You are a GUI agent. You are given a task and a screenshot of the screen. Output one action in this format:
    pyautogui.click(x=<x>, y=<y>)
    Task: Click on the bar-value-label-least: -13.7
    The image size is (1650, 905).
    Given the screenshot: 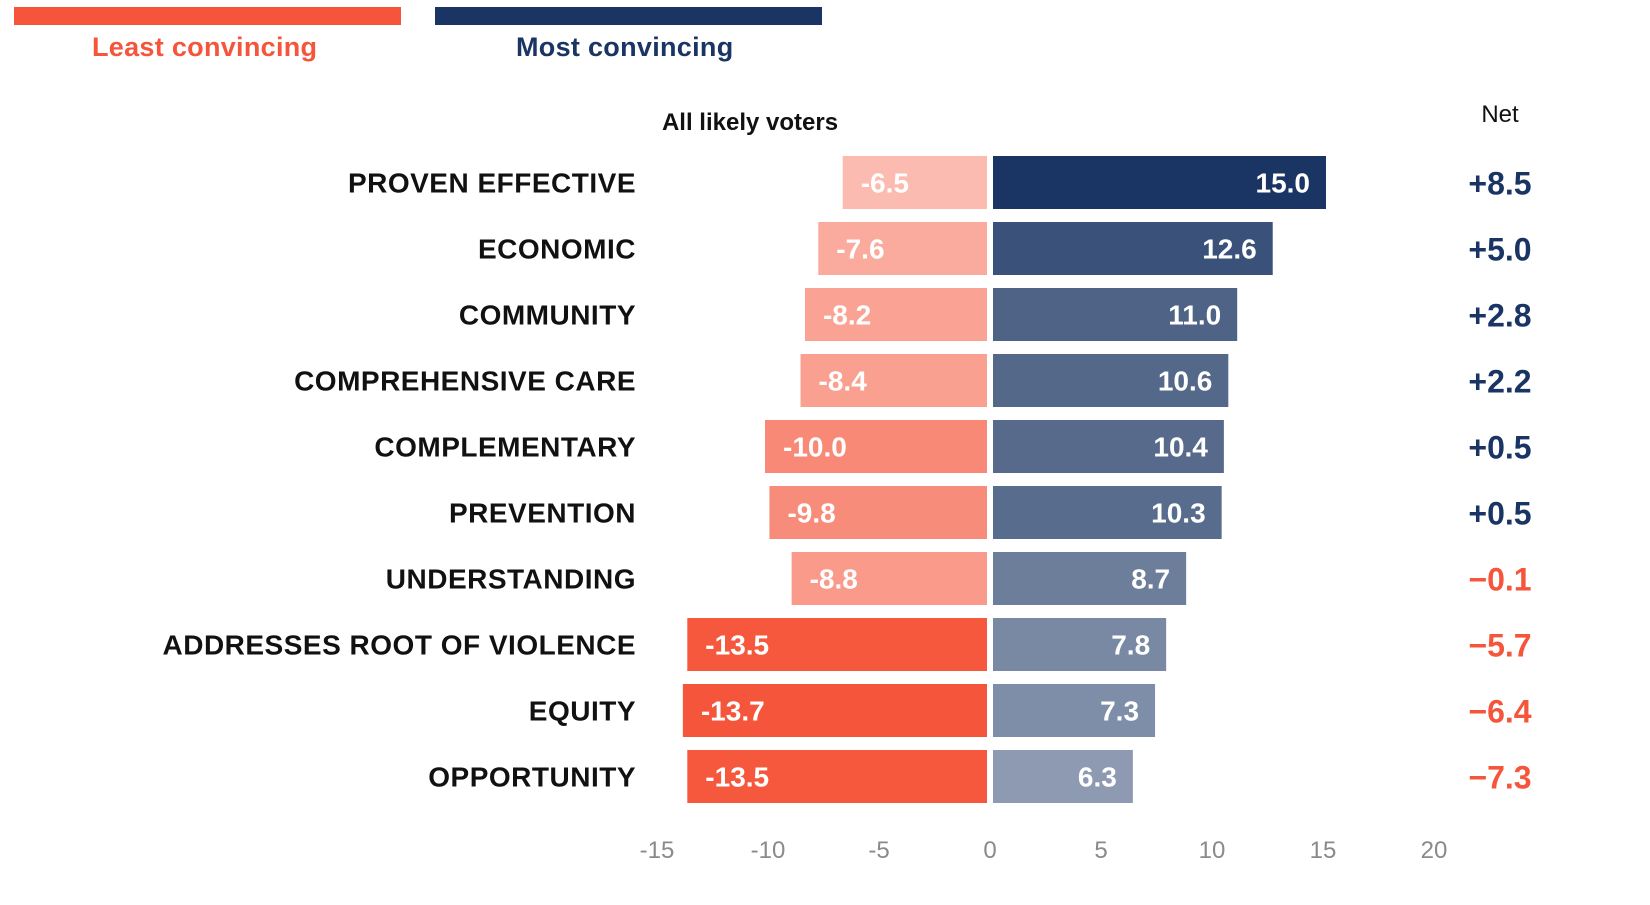 What is the action you would take?
    pyautogui.click(x=733, y=711)
    